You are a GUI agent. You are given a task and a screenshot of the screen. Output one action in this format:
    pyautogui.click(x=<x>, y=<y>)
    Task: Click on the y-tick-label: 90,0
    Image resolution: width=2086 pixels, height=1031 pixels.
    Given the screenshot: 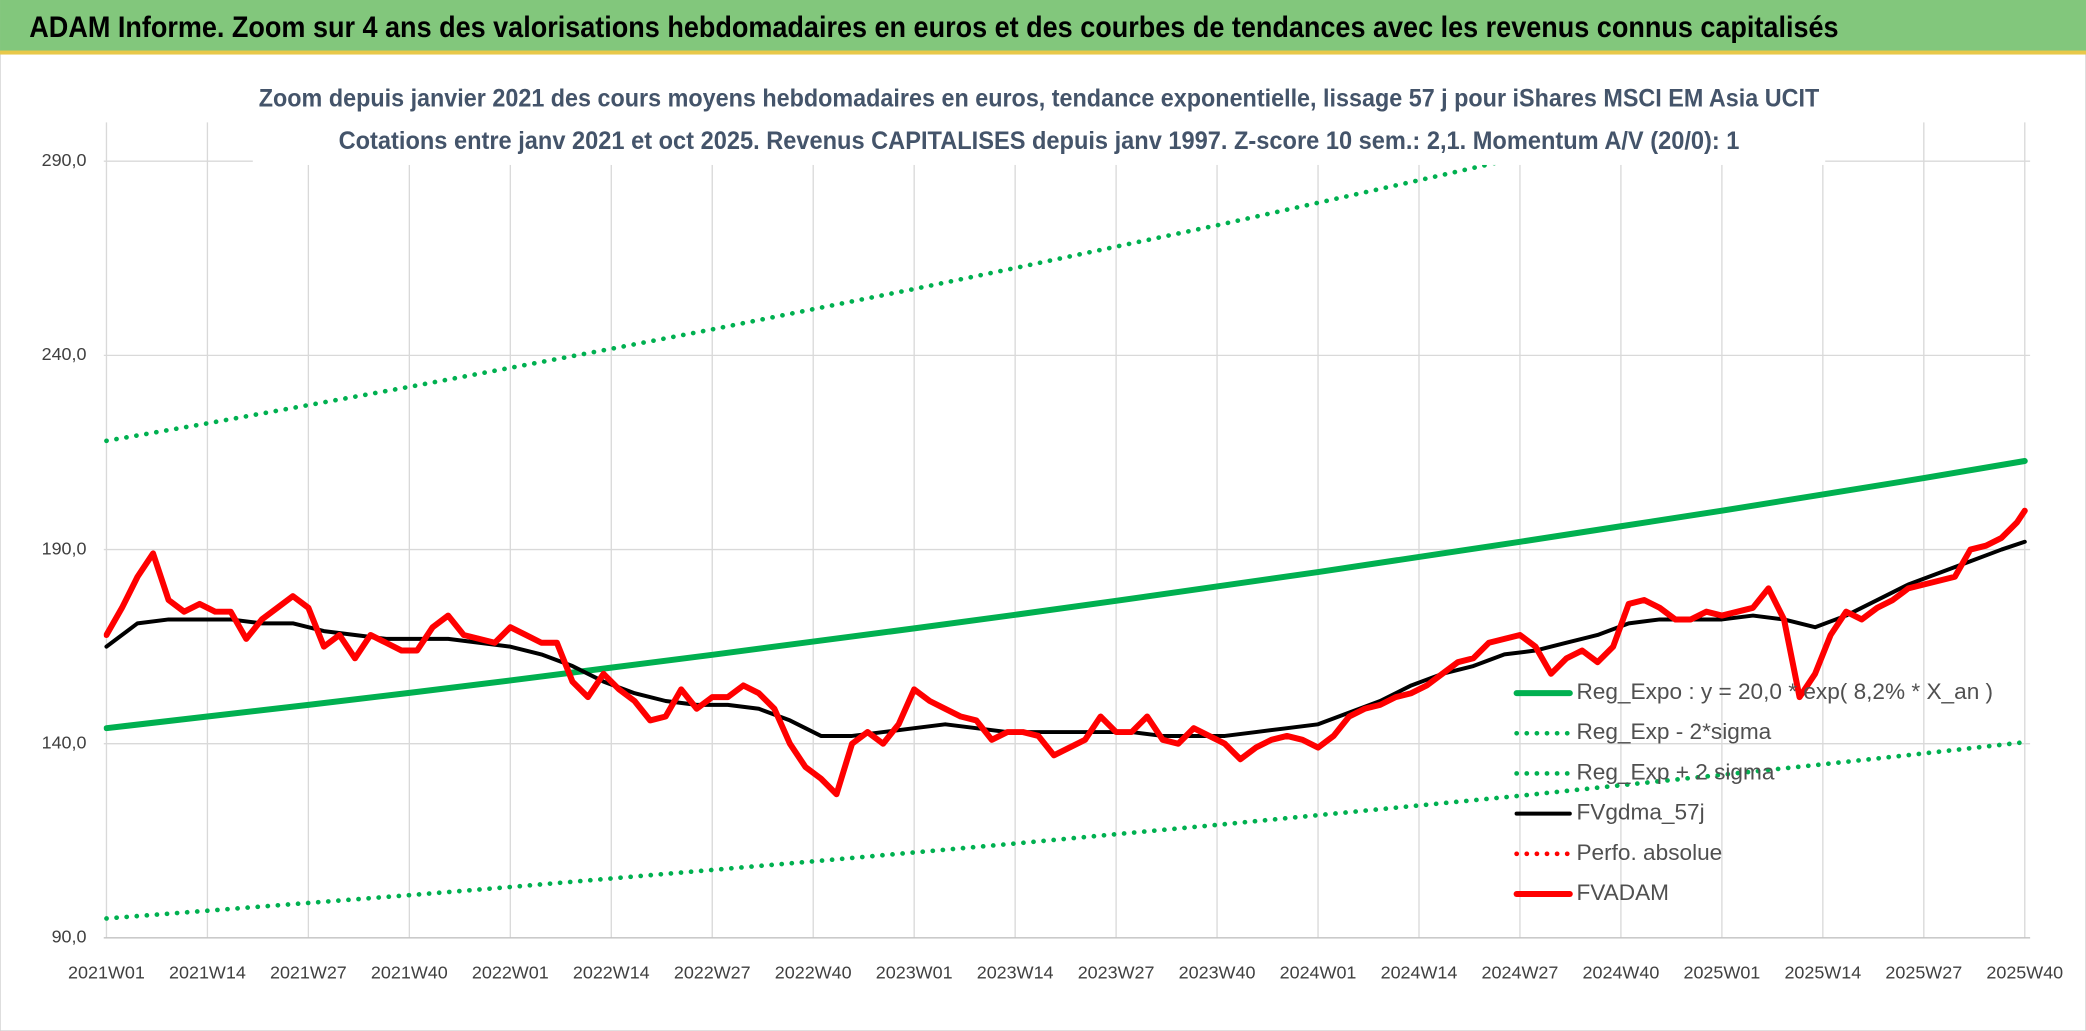 What is the action you would take?
    pyautogui.click(x=69, y=937)
    